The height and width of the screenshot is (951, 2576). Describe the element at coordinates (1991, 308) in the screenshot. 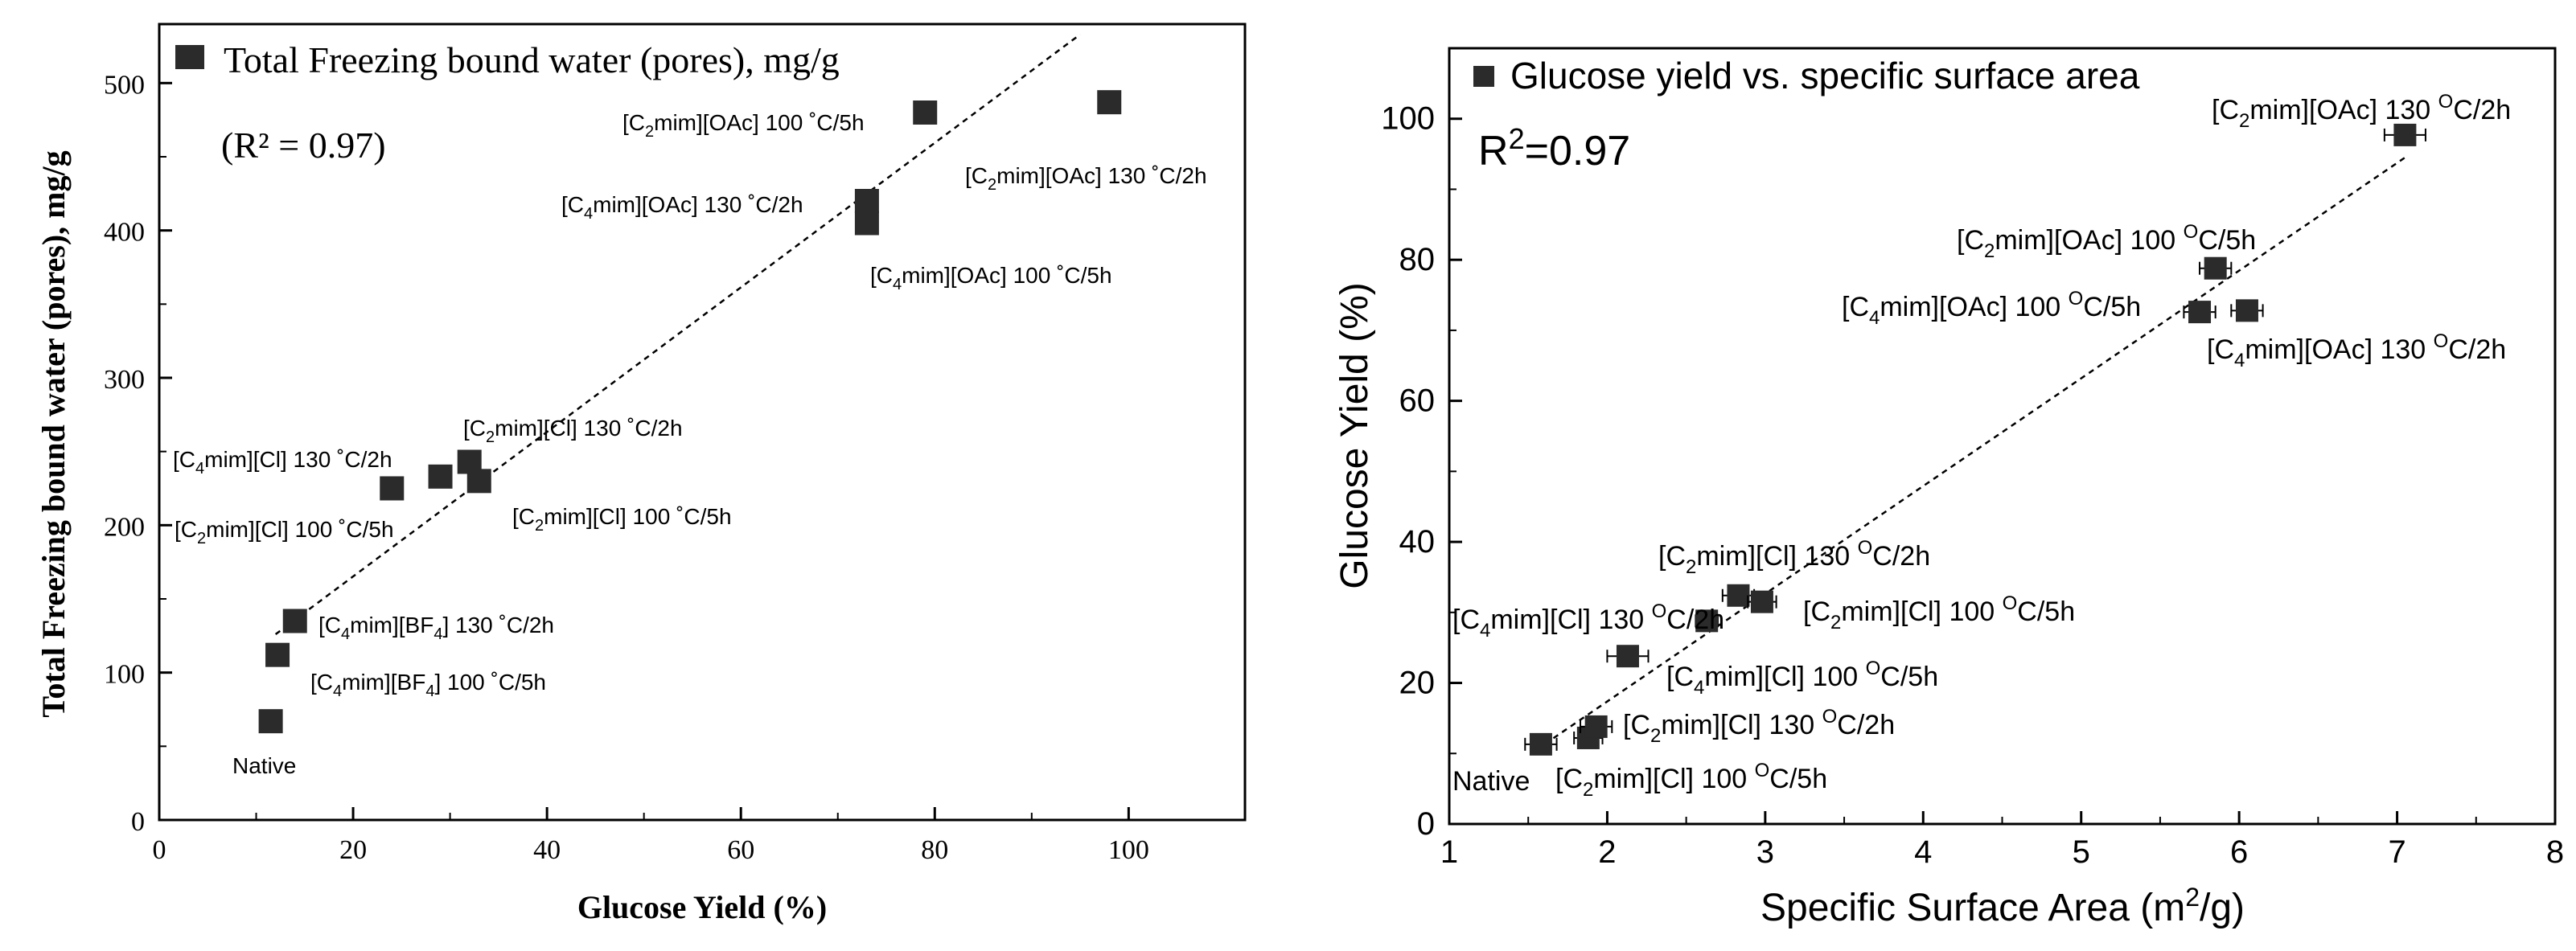

I see `right-ann-c4oac-100: [C4mim][OAc] 100 OC/5h` at that location.